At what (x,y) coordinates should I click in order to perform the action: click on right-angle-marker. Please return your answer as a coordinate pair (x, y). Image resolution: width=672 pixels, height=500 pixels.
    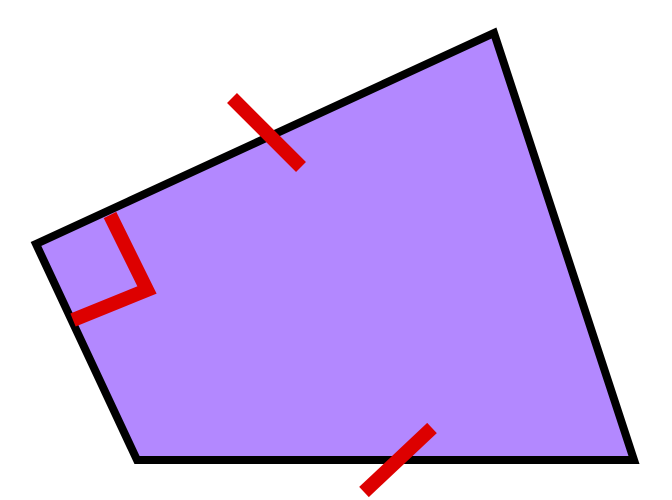
    Looking at the image, I should click on (113, 269).